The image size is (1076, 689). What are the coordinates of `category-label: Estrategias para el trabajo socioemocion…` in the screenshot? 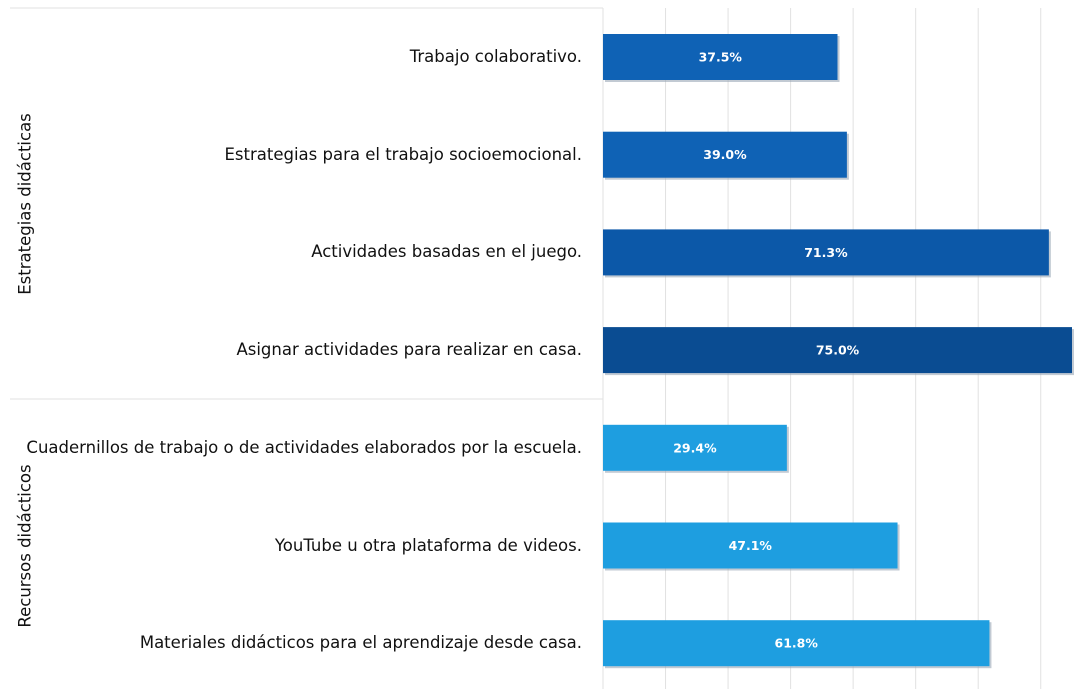 It's located at (403, 154).